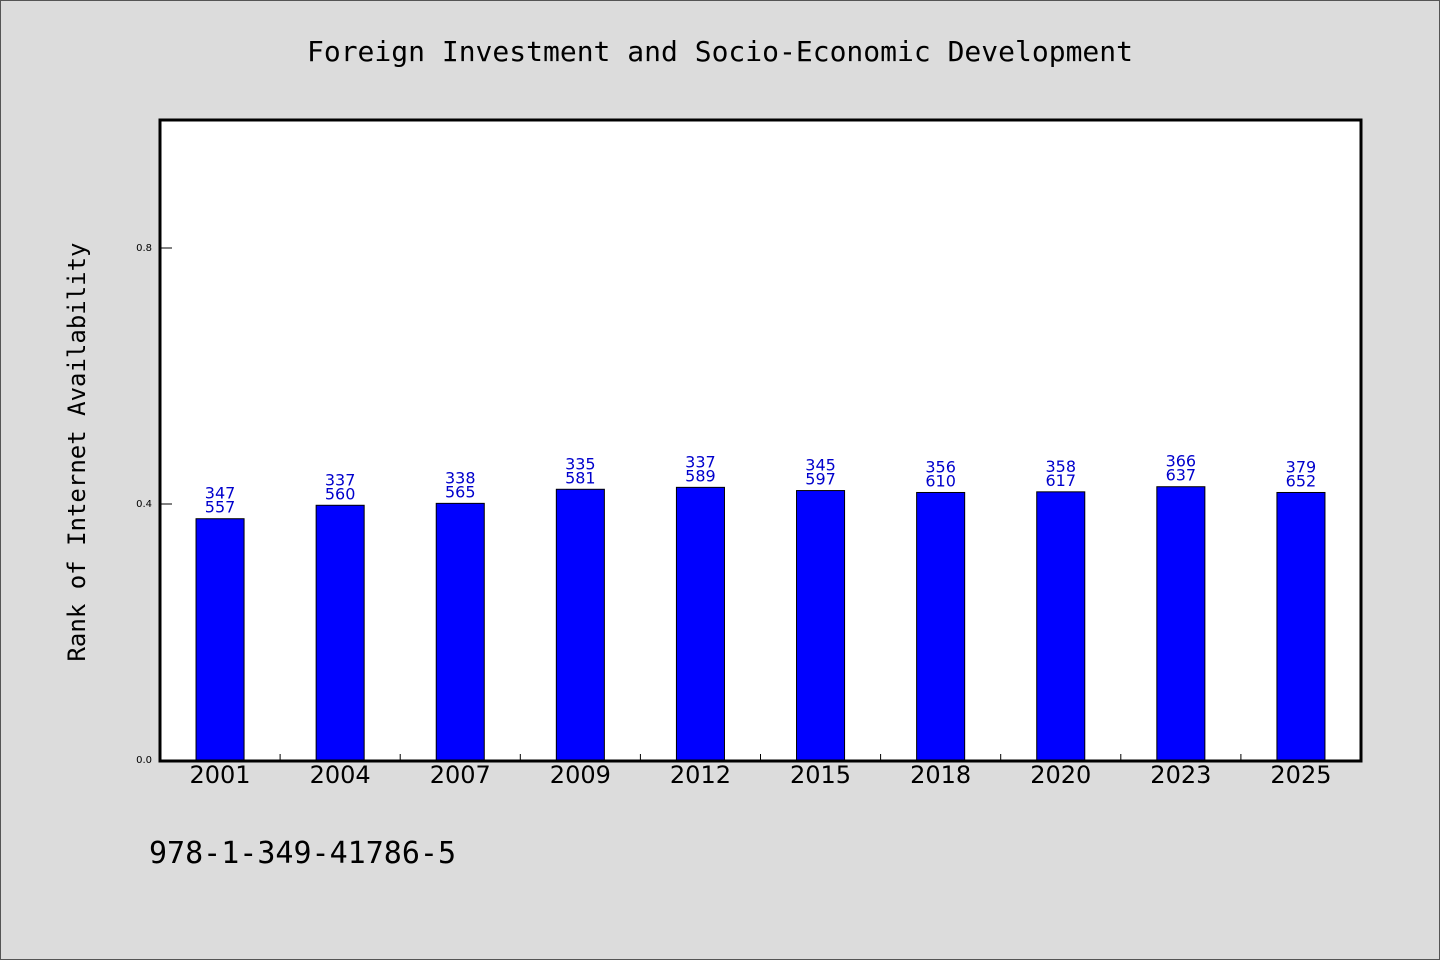 This screenshot has width=1440, height=960. I want to click on data-label-bottom-2012: 589, so click(700, 475).